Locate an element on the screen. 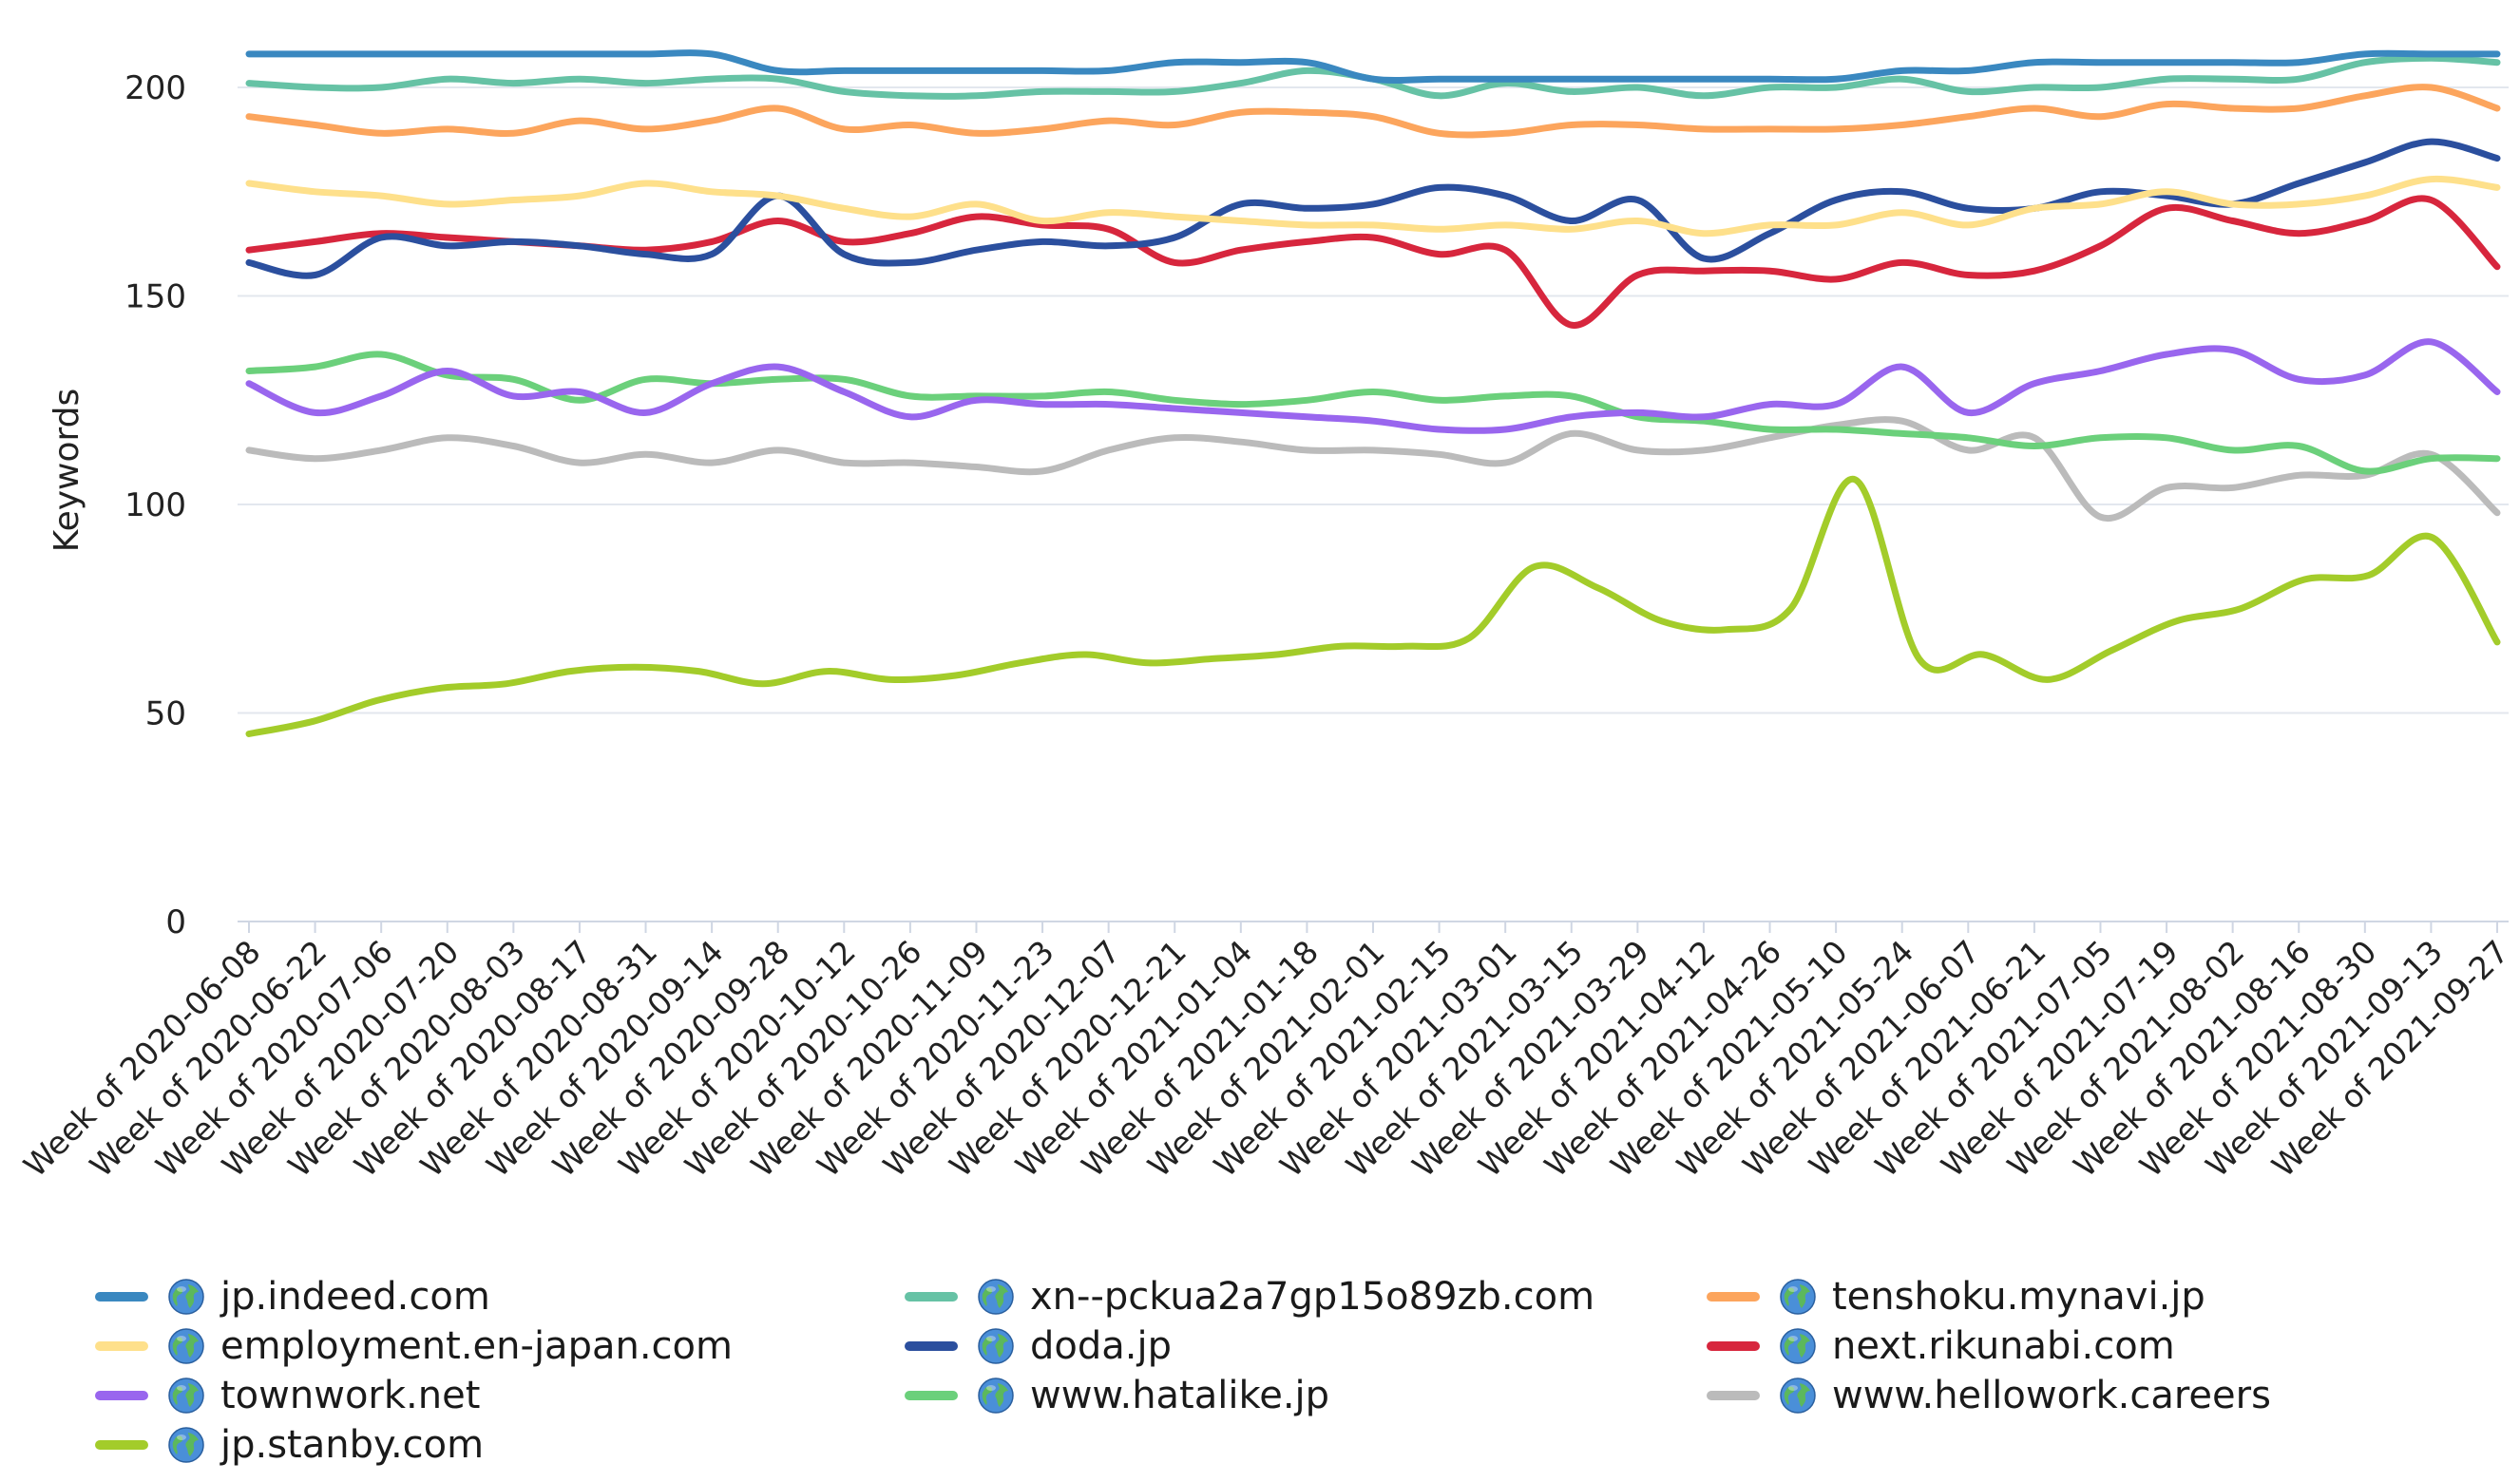  legend-label: employment.en-japan.com is located at coordinates (476, 1346).